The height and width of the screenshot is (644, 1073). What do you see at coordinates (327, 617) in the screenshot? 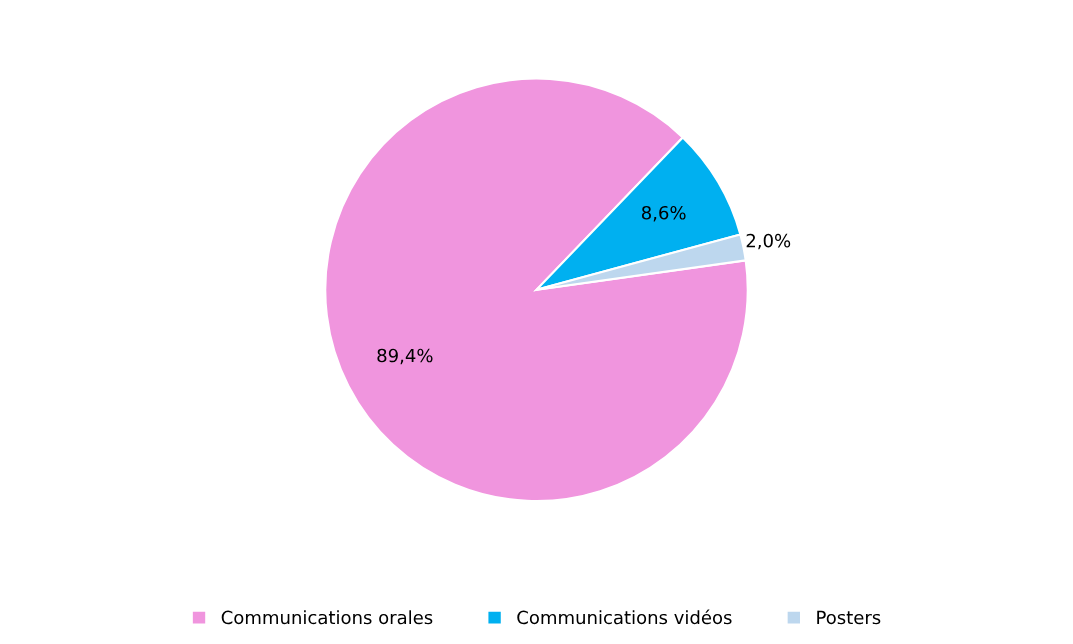
I see `legend-label: Communications orales` at bounding box center [327, 617].